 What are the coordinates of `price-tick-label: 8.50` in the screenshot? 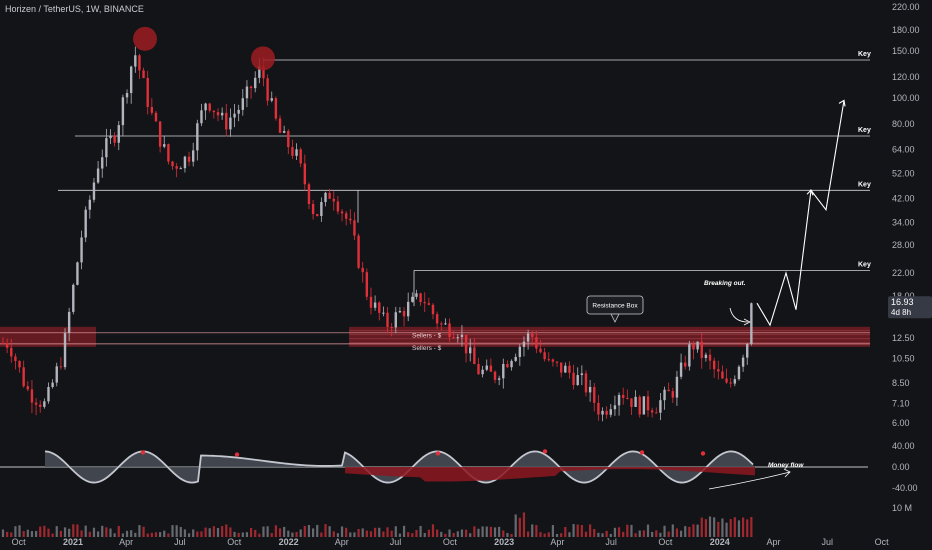 It's located at (901, 383).